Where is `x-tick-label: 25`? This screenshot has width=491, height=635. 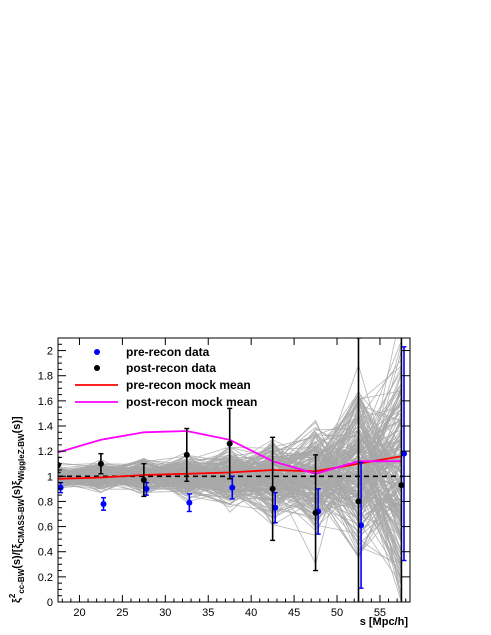 x-tick-label: 25 is located at coordinates (122, 613).